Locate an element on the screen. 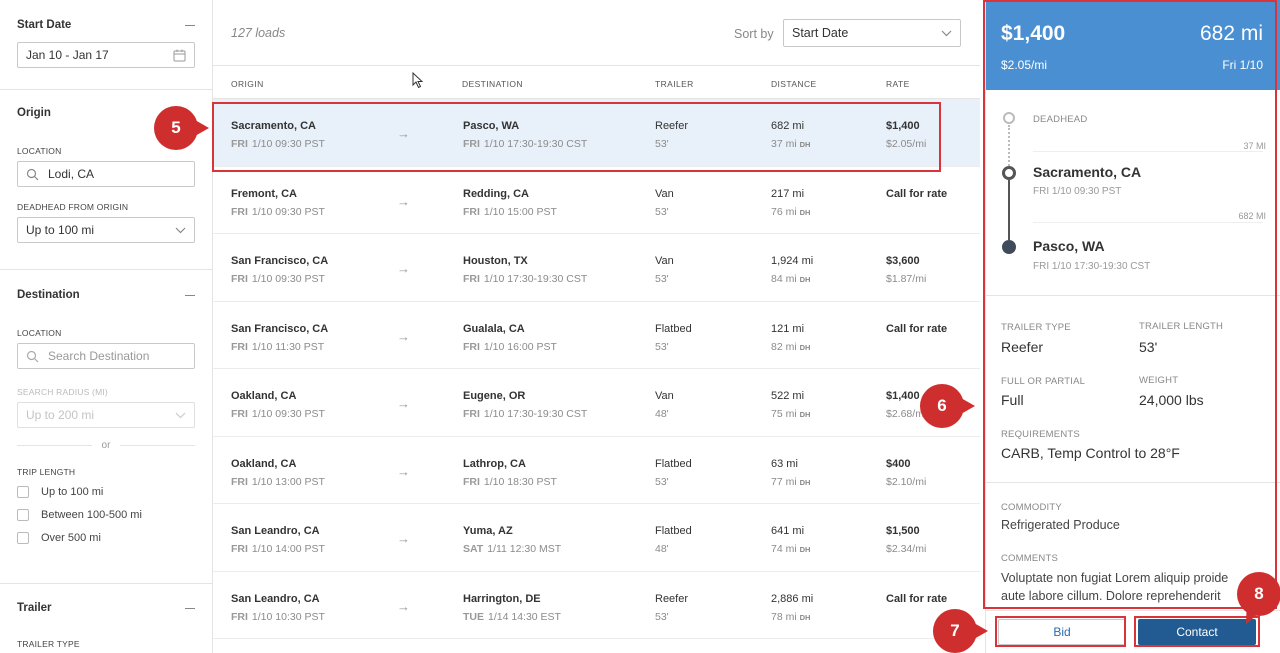  trip-length-label: TRIP LENGTH is located at coordinates (46, 472).